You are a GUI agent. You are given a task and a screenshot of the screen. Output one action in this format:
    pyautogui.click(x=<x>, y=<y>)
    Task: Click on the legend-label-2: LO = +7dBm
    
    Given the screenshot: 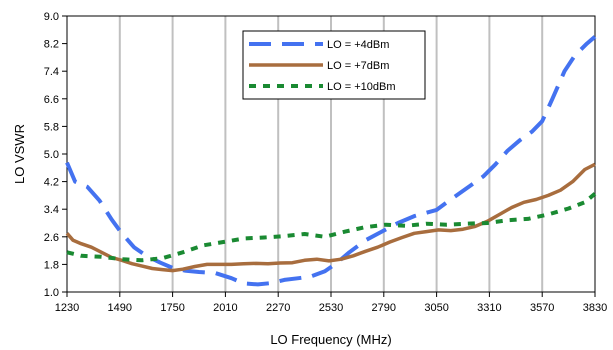 What is the action you would take?
    pyautogui.click(x=358, y=66)
    